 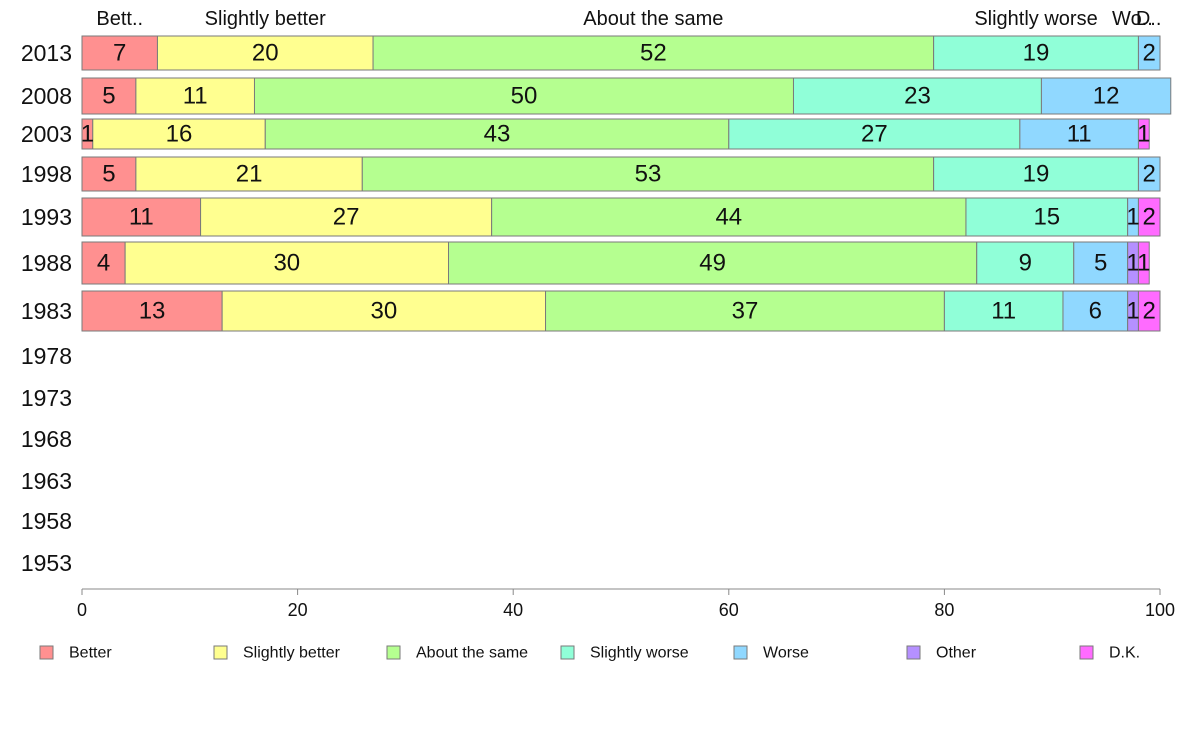 I want to click on segment-label-1998-2: 53, so click(x=648, y=174).